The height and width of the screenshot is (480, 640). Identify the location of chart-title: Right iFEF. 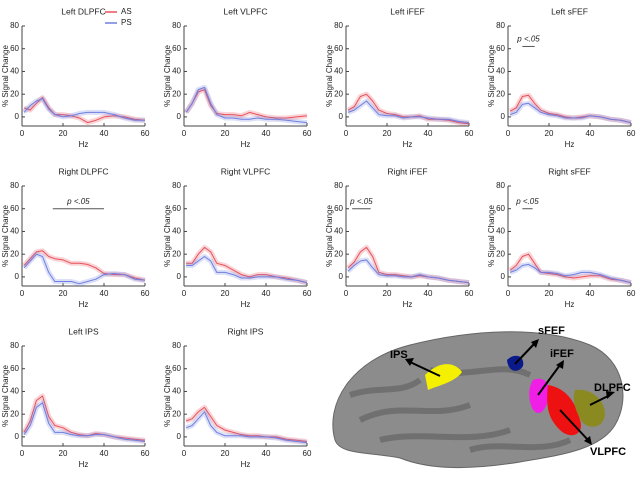
(407, 171).